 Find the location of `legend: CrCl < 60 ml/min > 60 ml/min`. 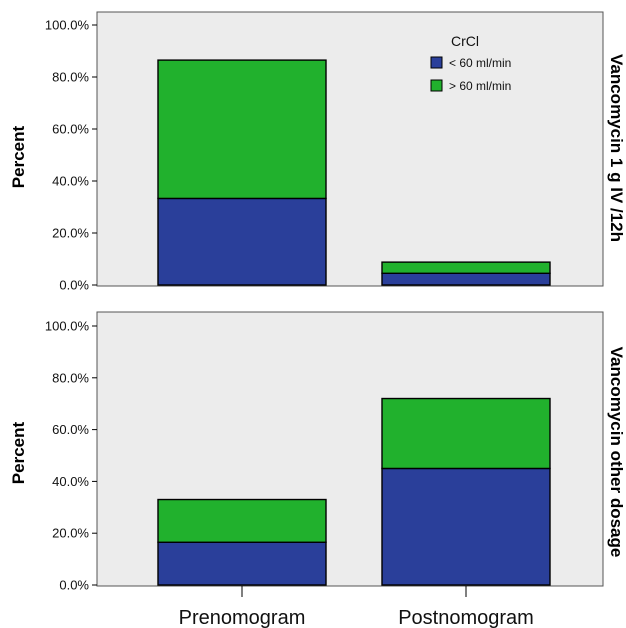

legend: CrCl < 60 ml/min > 60 ml/min is located at coordinates (470, 63).